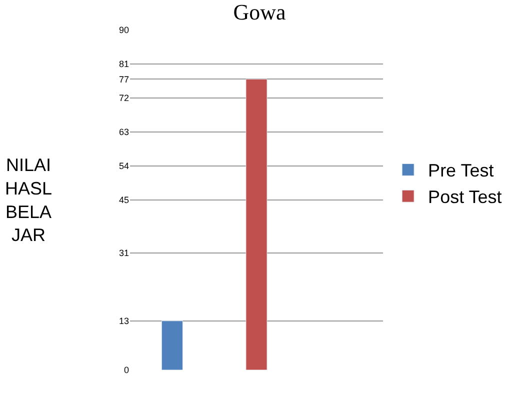 Image resolution: width=519 pixels, height=410 pixels. What do you see at coordinates (28, 200) in the screenshot?
I see `y-axis-title: NILAI HASL BELAJAR` at bounding box center [28, 200].